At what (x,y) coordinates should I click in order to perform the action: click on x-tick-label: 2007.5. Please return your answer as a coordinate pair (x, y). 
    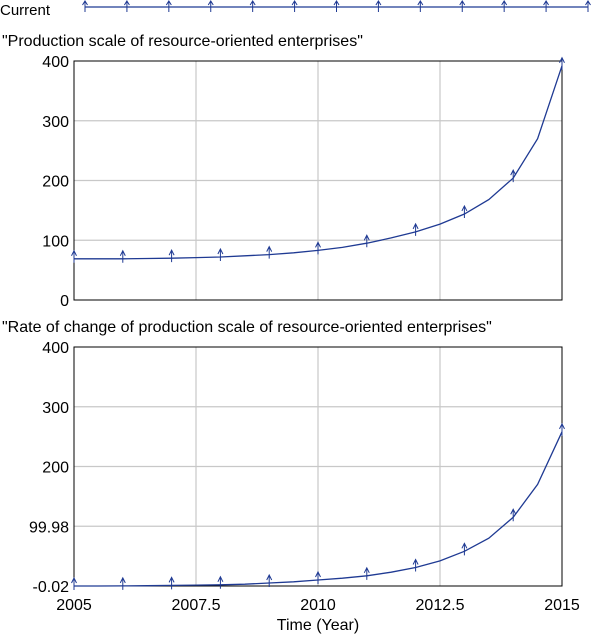
    Looking at the image, I should click on (196, 605).